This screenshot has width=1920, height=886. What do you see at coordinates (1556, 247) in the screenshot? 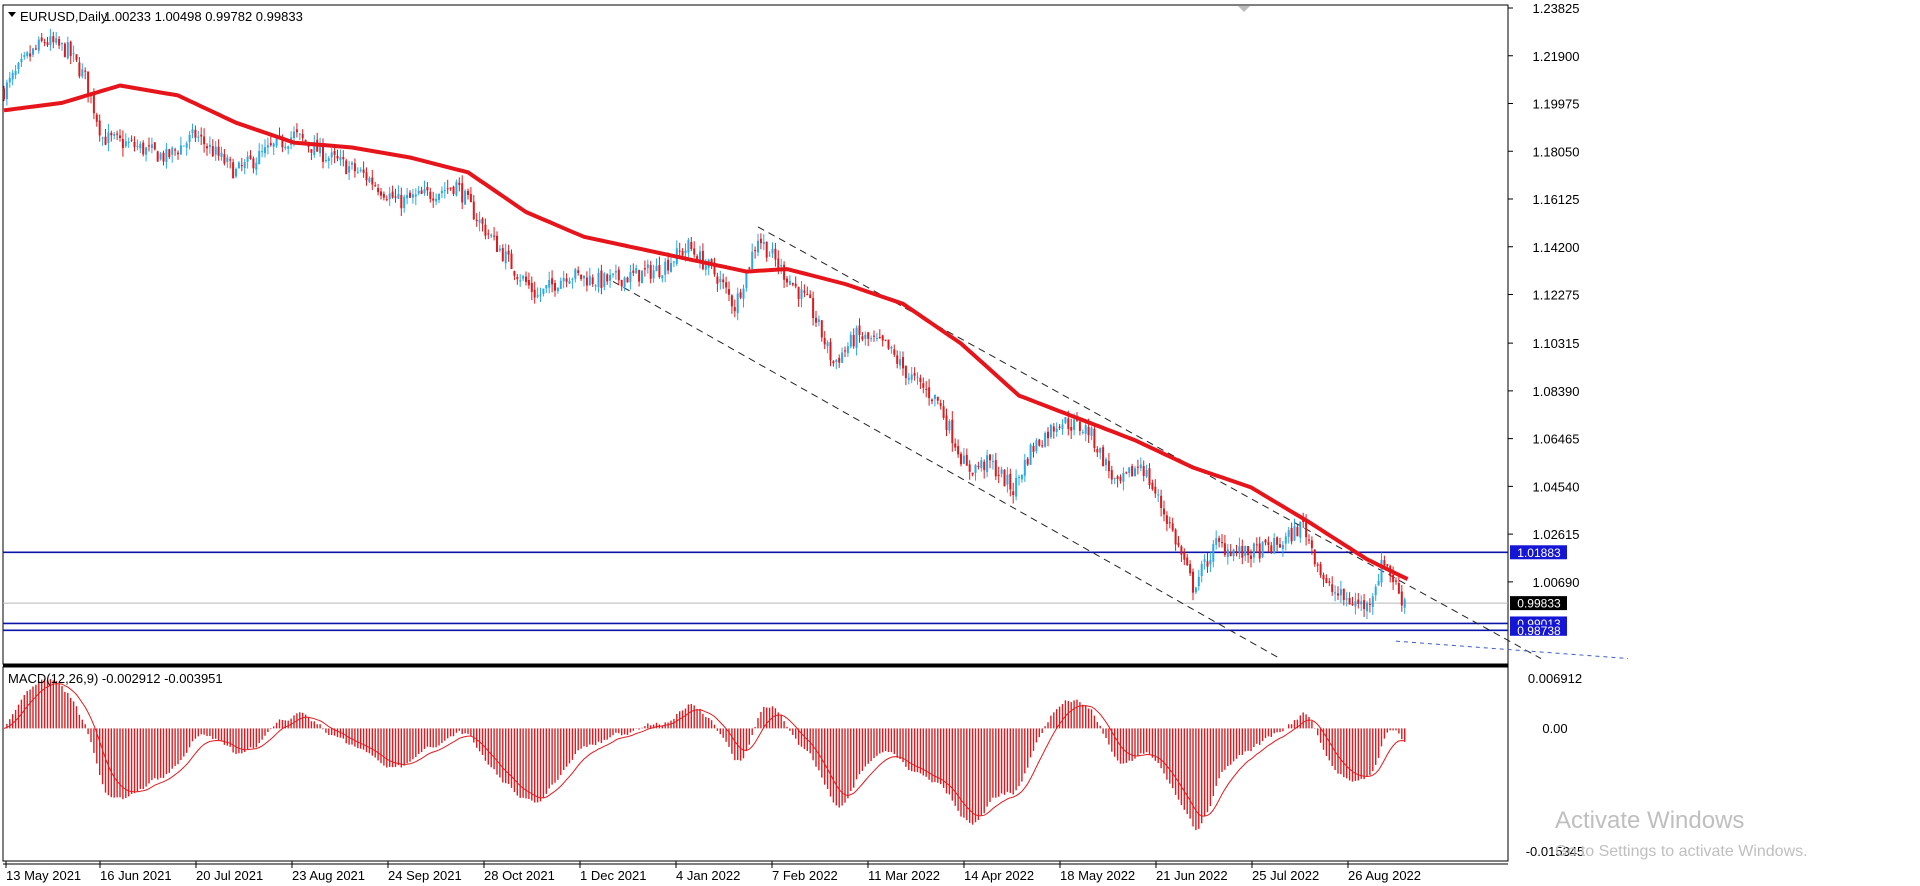
I see `price-tick-label: 1.14200` at bounding box center [1556, 247].